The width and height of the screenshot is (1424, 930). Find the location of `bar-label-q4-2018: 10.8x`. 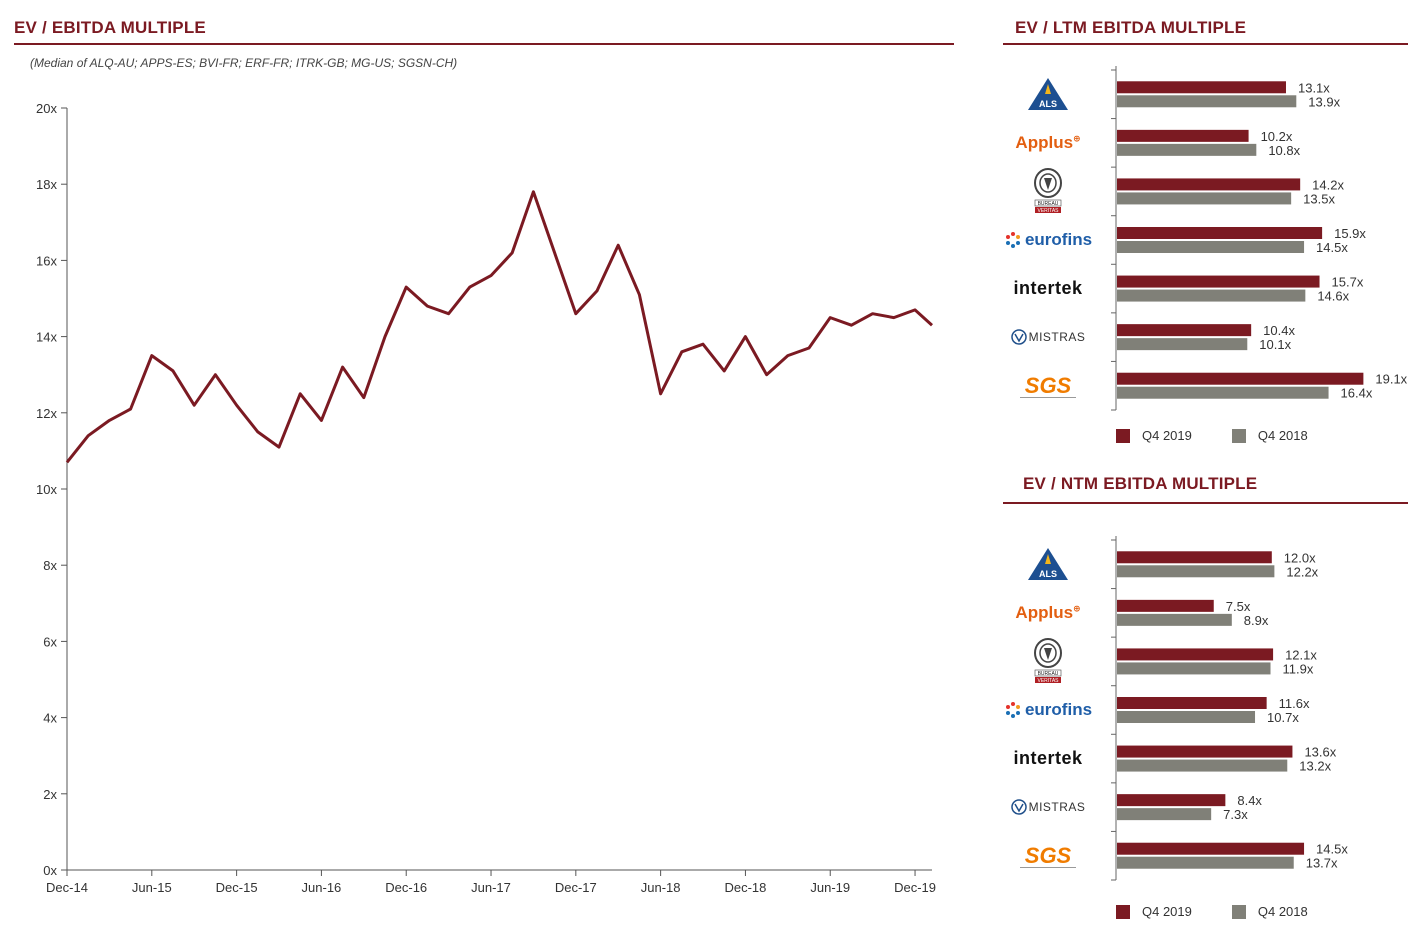

bar-label-q4-2018: 10.8x is located at coordinates (1284, 150).